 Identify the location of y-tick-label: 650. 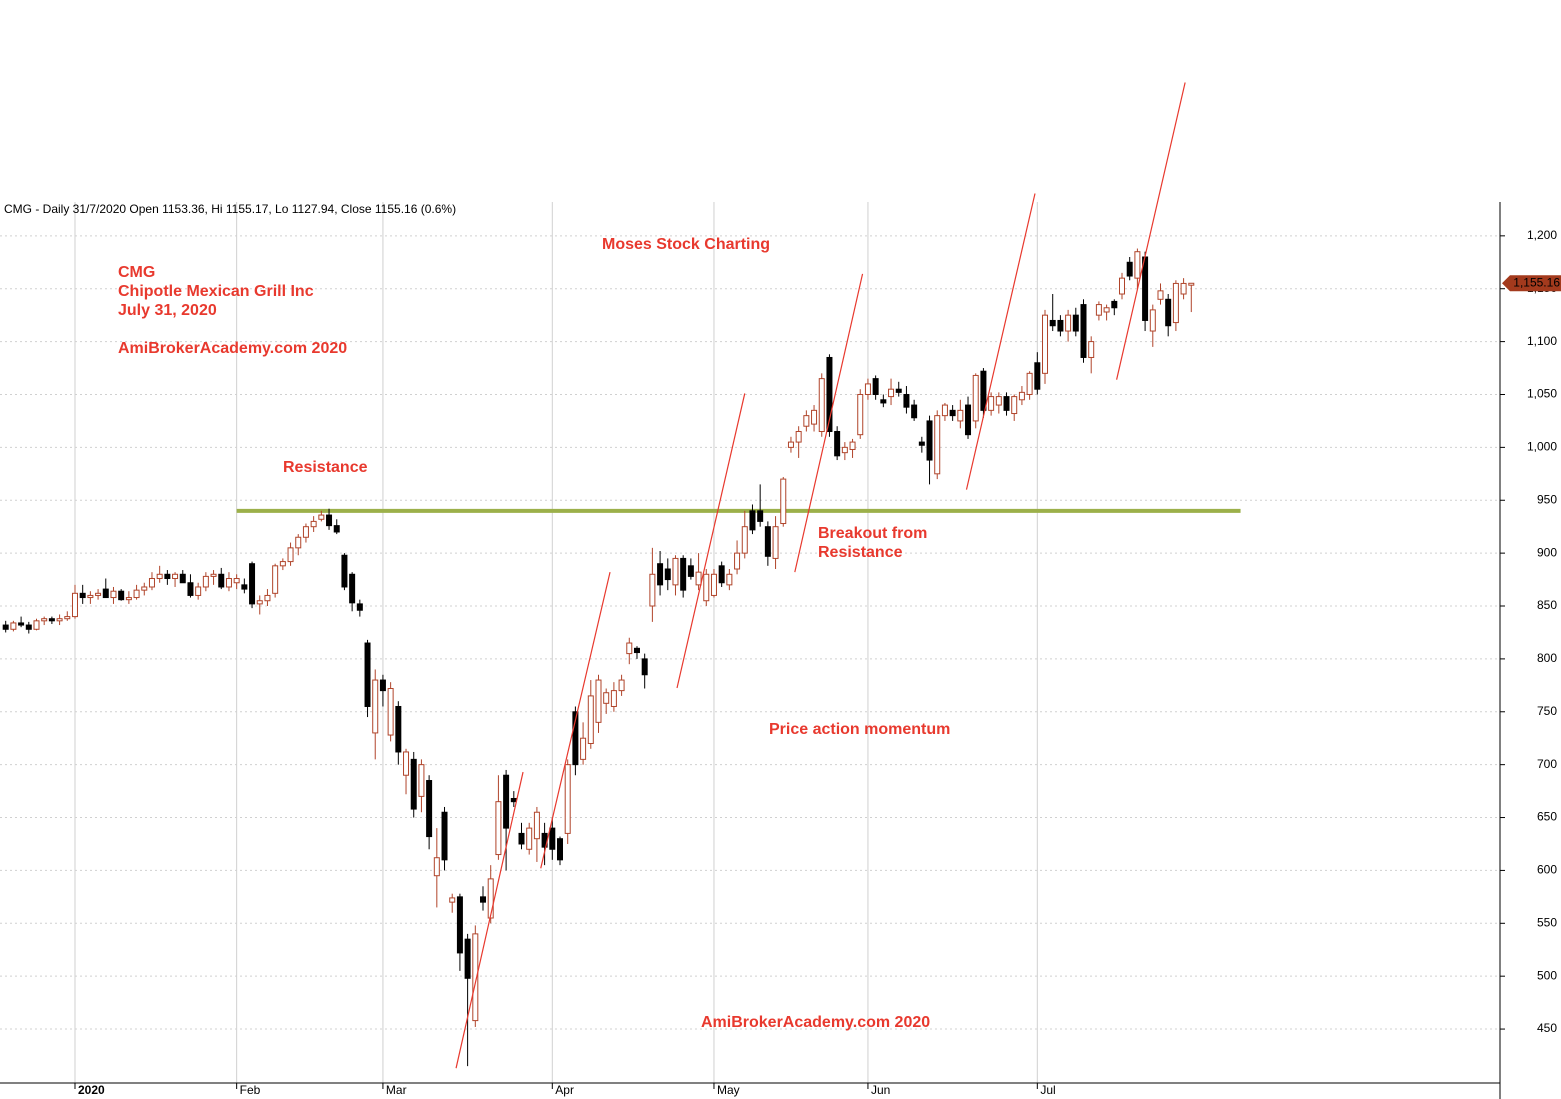
(1547, 817).